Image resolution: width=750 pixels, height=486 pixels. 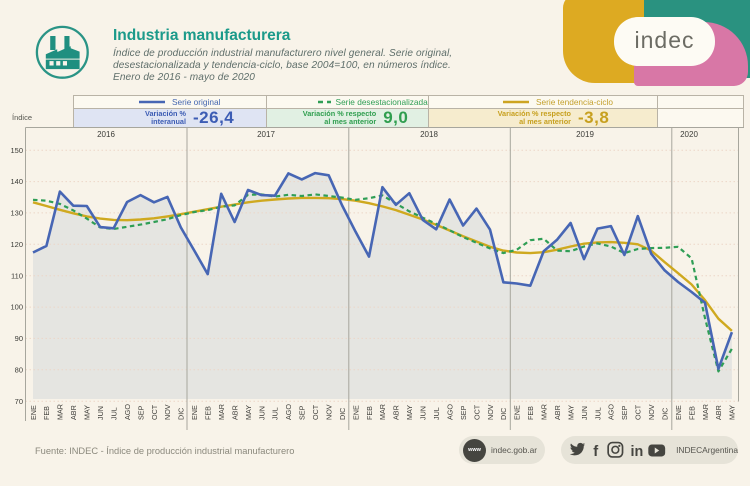 What do you see at coordinates (19, 338) in the screenshot?
I see `svg-text: 90` at bounding box center [19, 338].